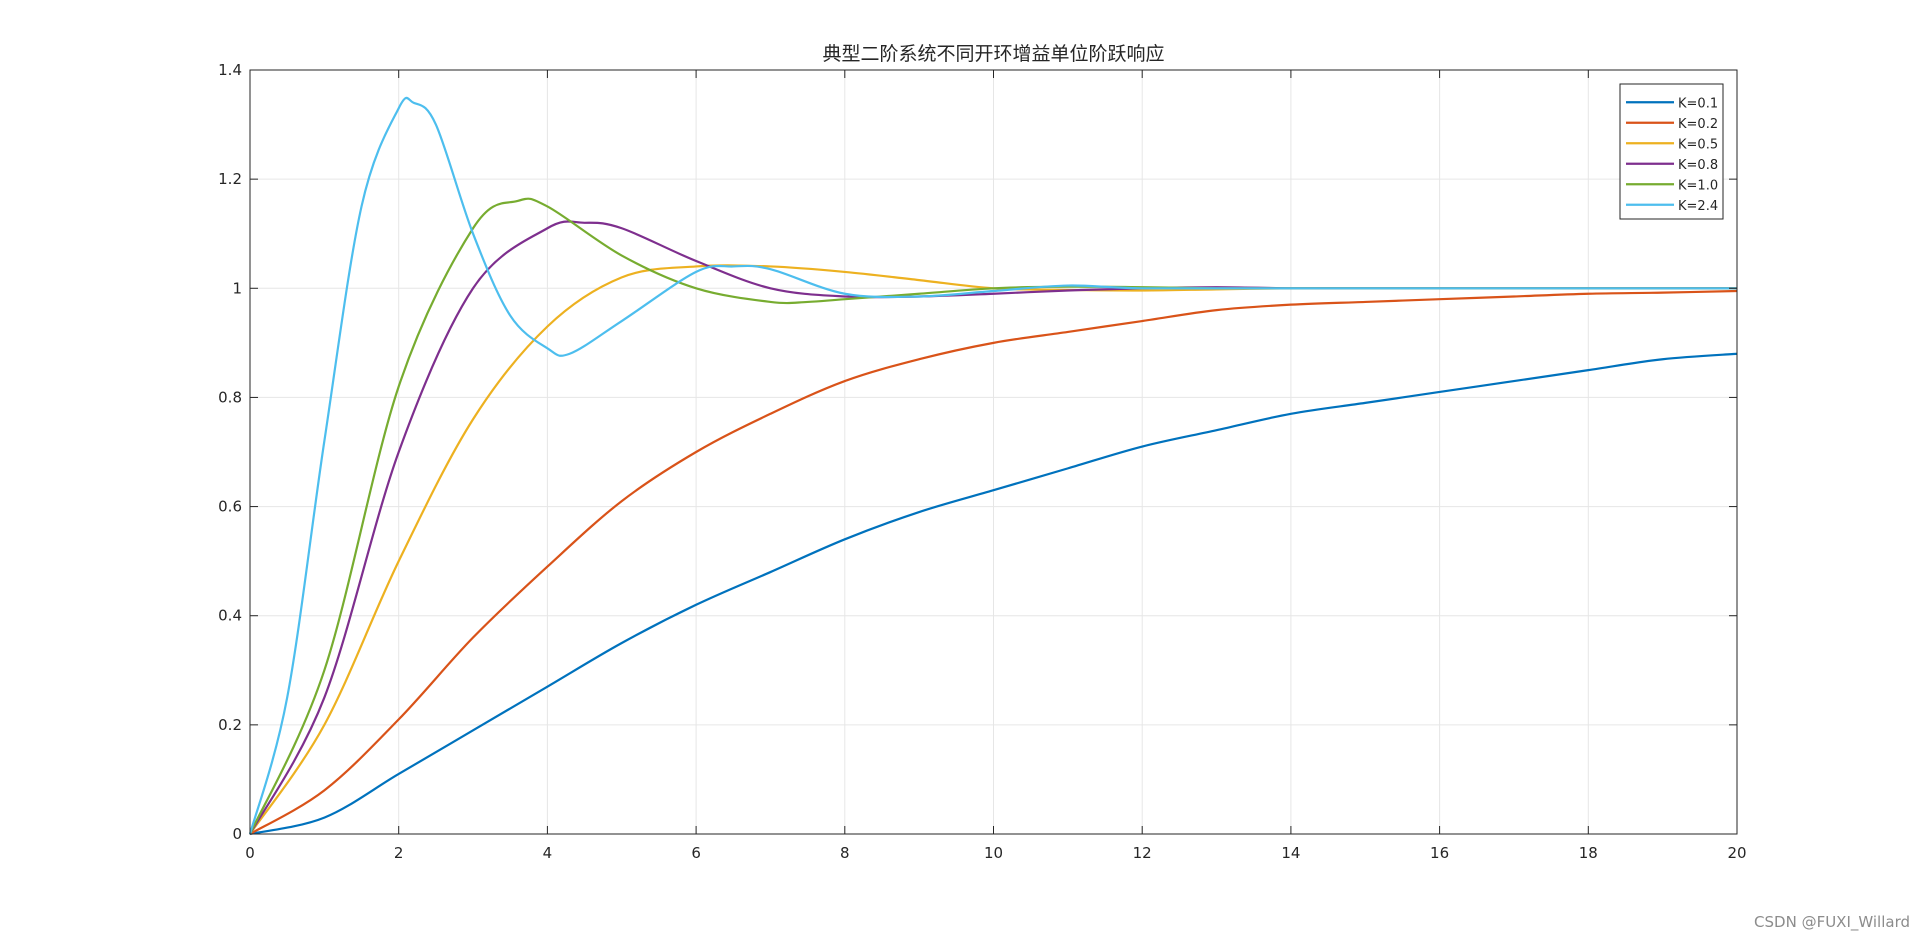 The width and height of the screenshot is (1920, 937). Describe the element at coordinates (1588, 853) in the screenshot. I see `x-tick-label: 18` at that location.